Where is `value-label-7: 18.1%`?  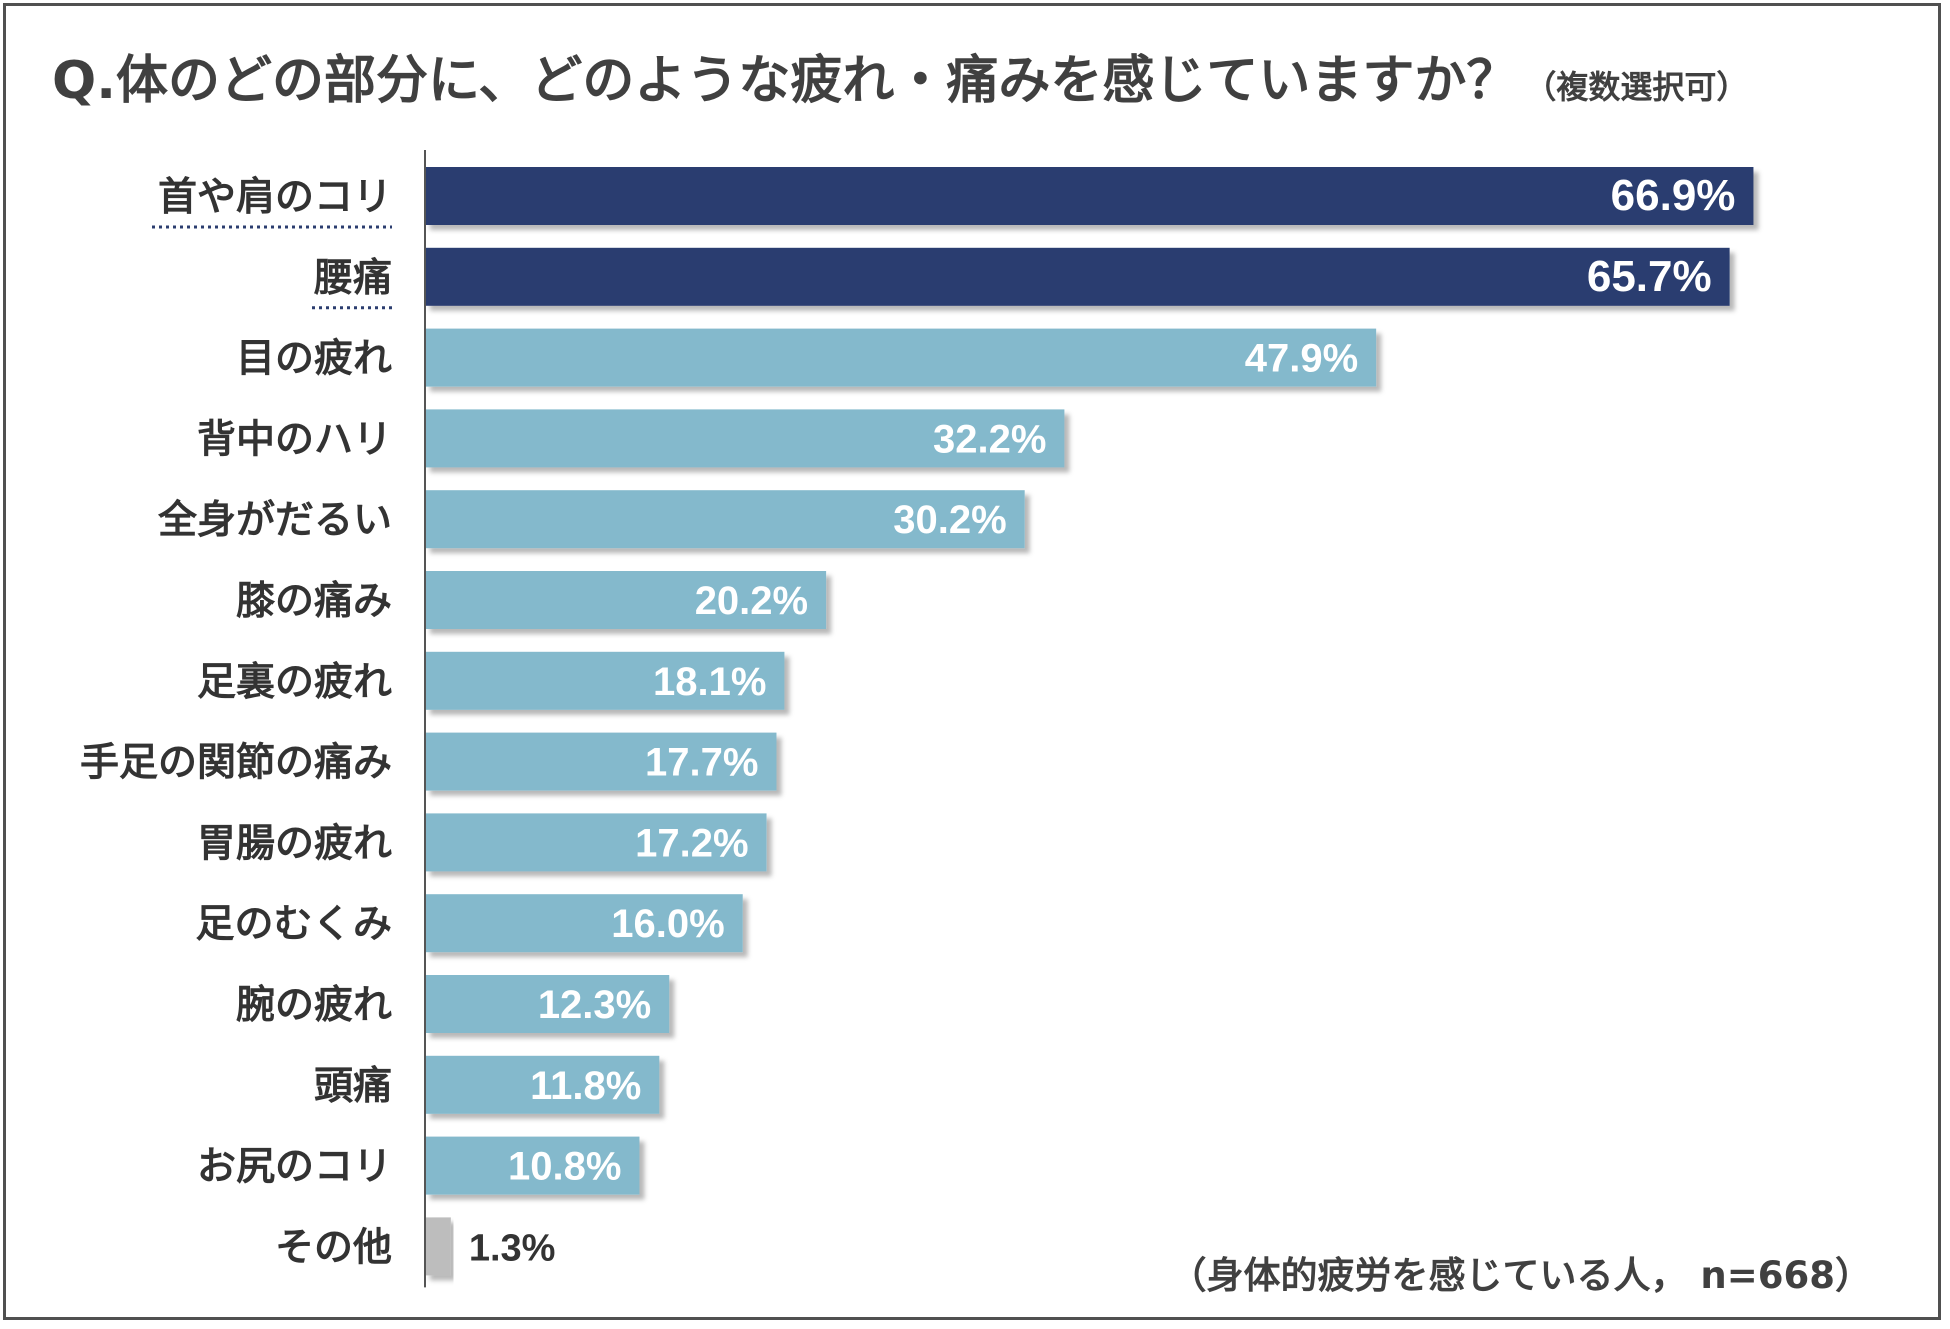 value-label-7: 18.1% is located at coordinates (709, 682).